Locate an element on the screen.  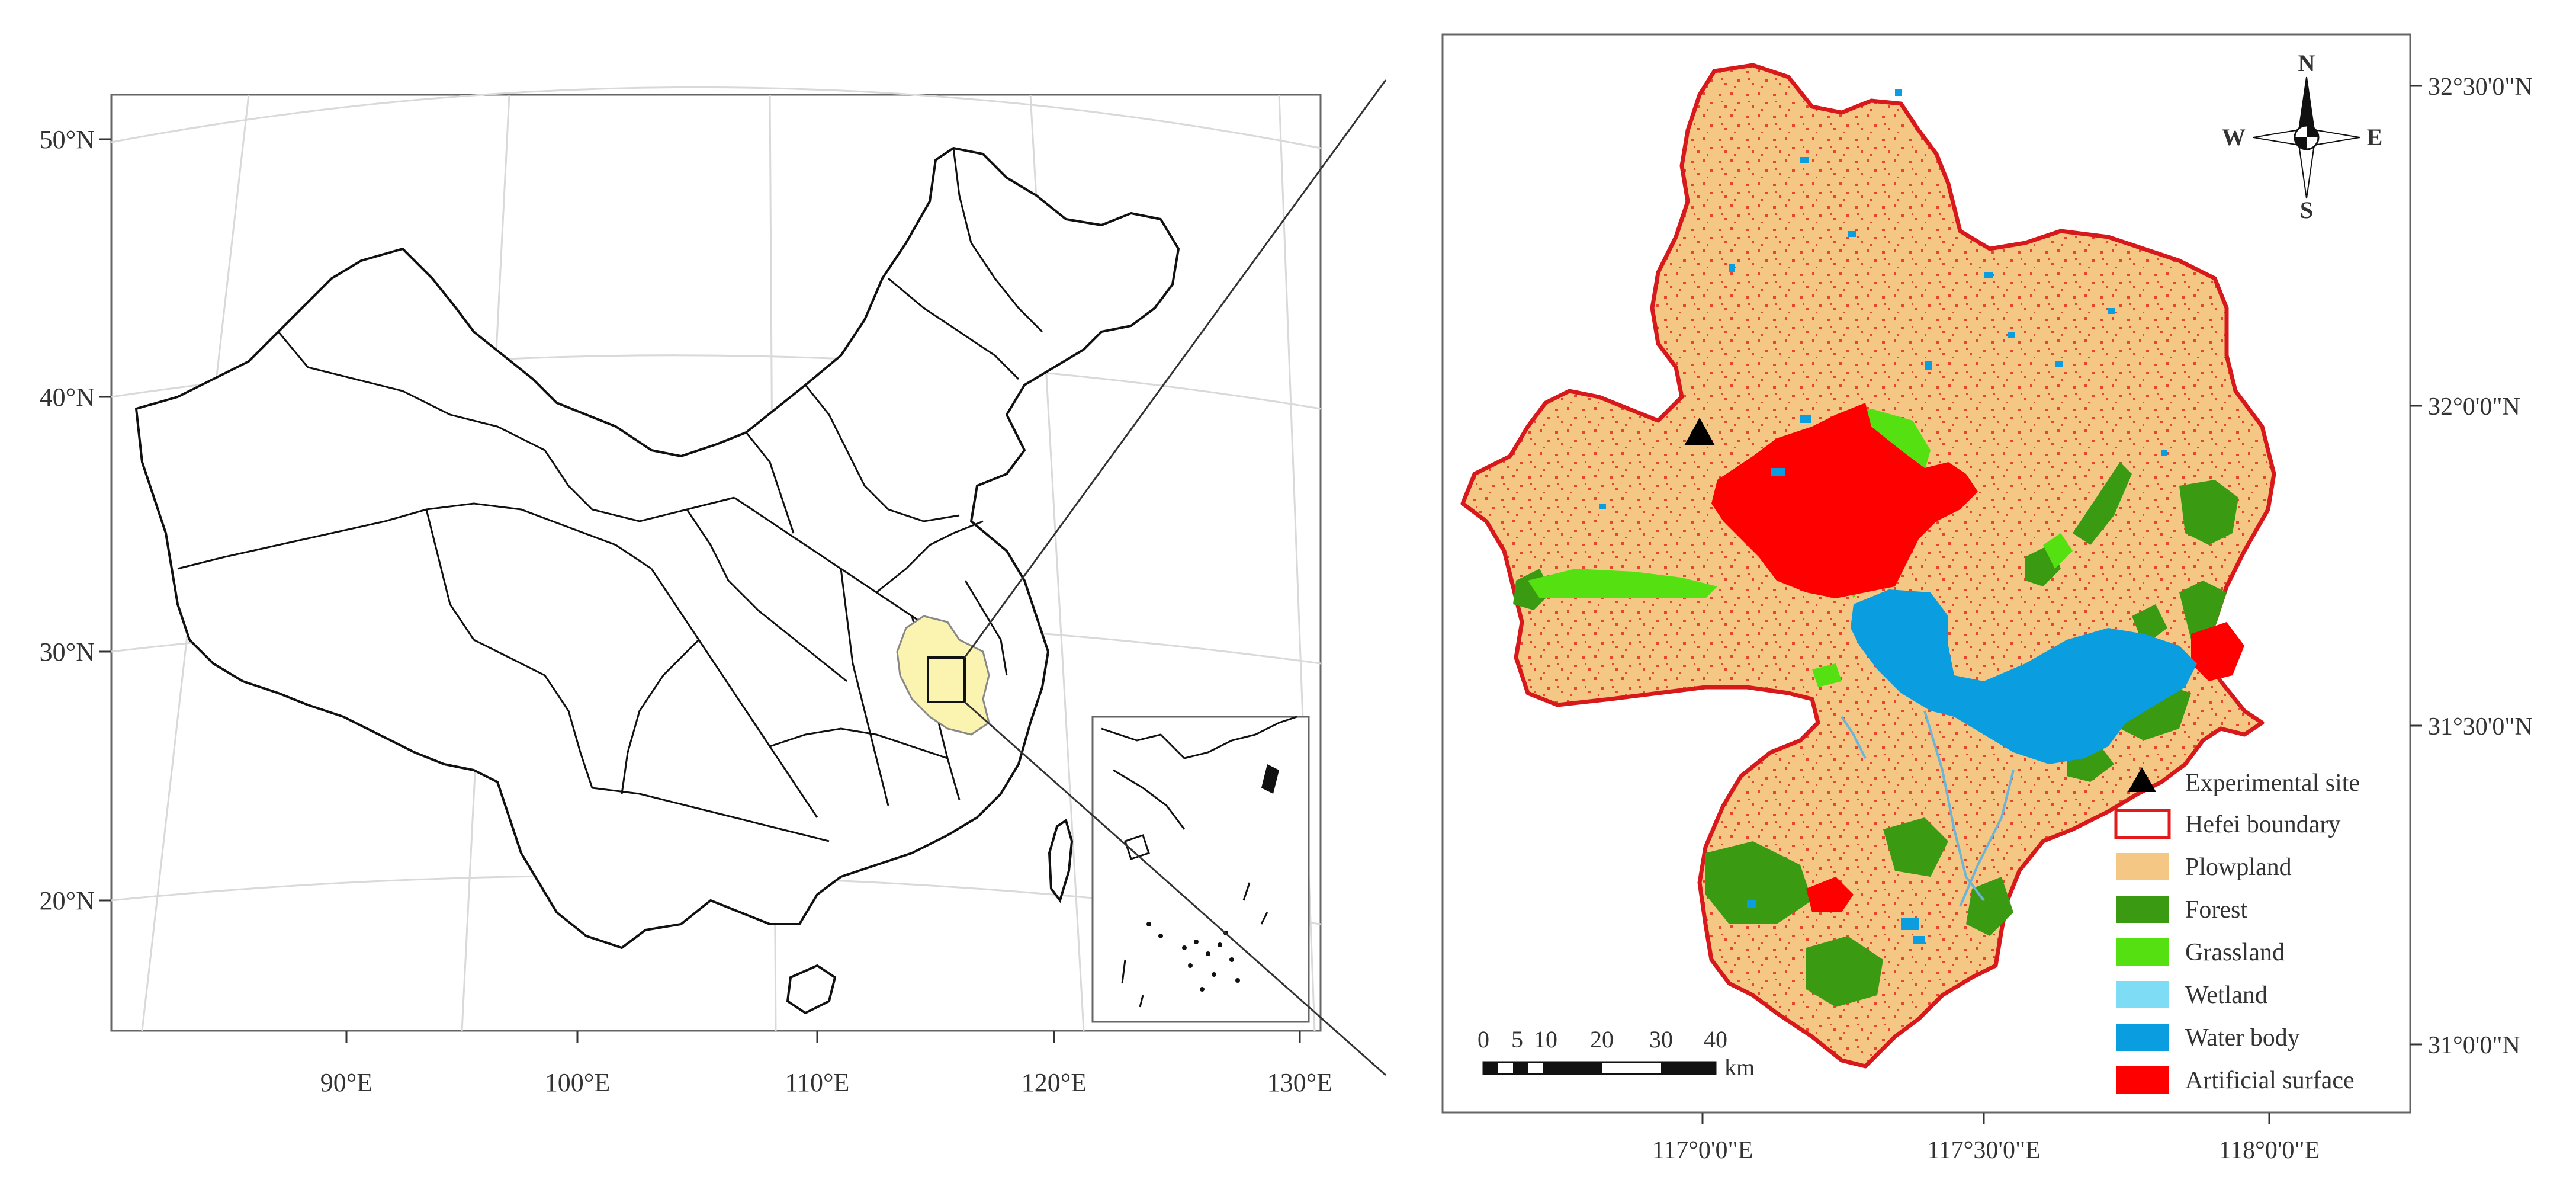
hefei-lon-label-11730: 117°30'0"E is located at coordinates (1984, 1150).